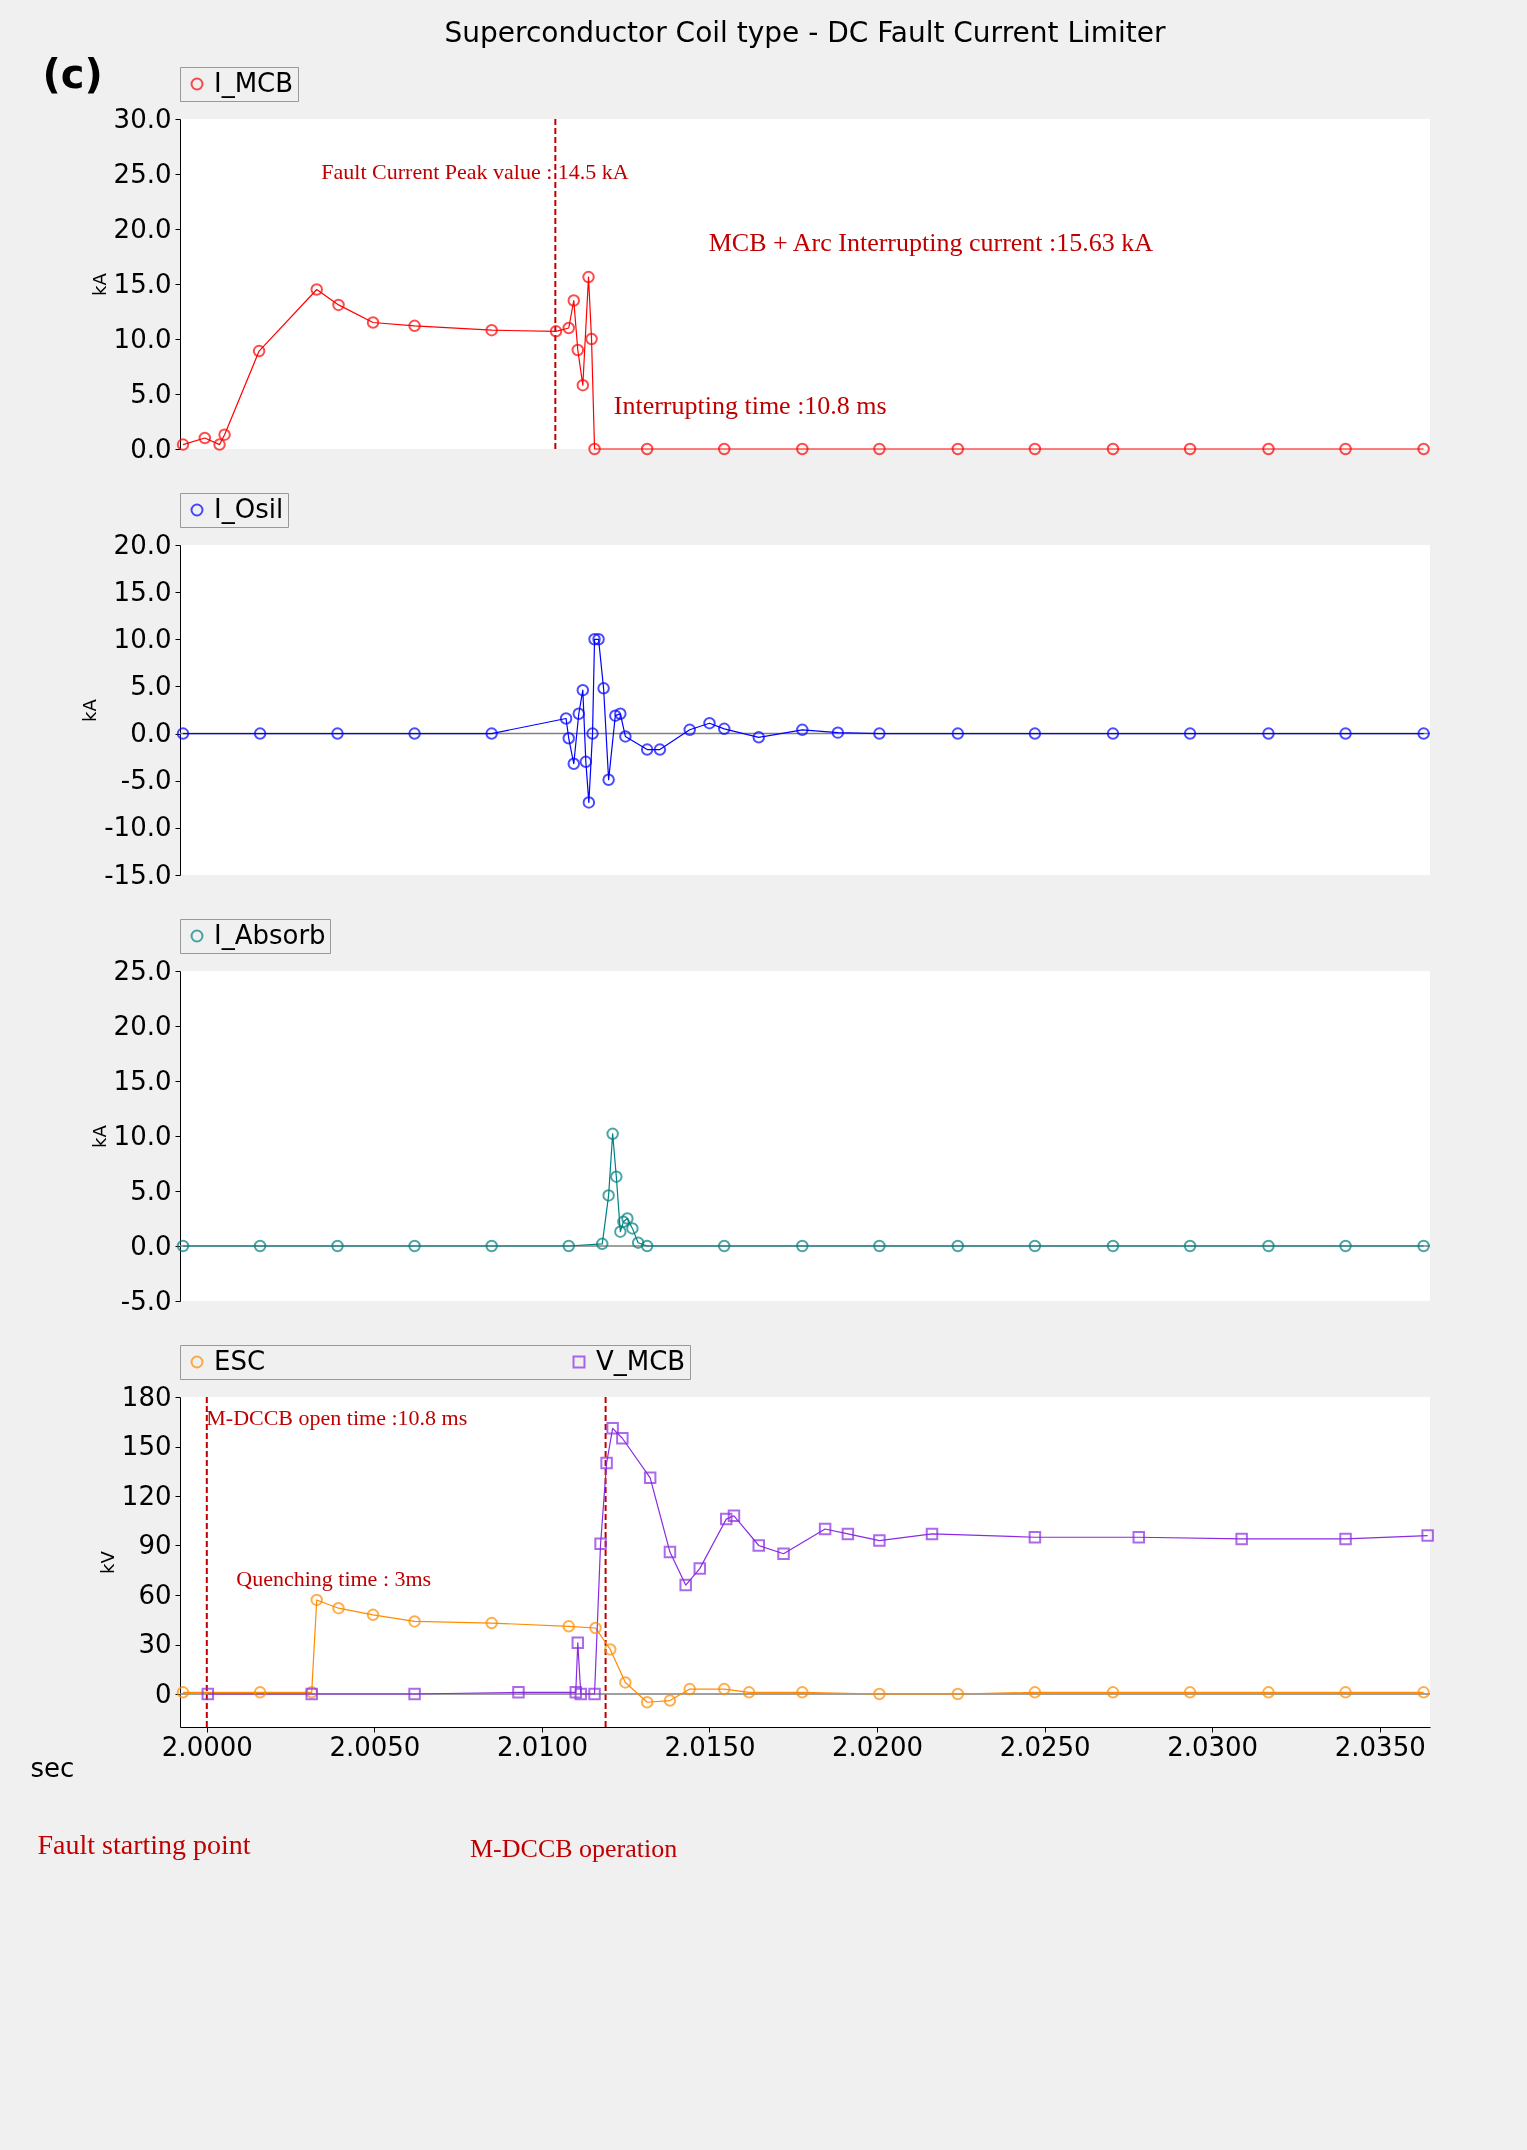 This screenshot has height=2150, width=1527. Describe the element at coordinates (334, 1578) in the screenshot. I see `annotation: Quenching time : 3ms` at that location.